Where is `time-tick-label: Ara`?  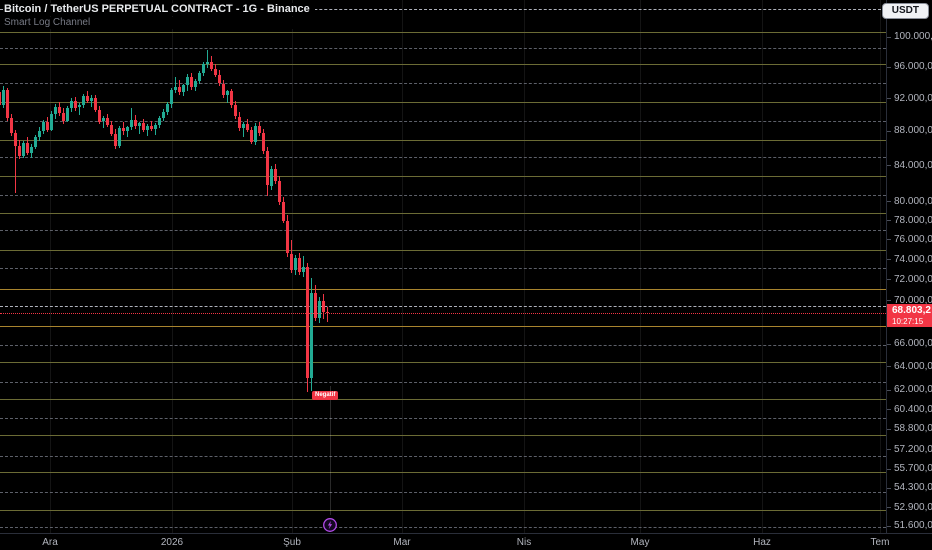 time-tick-label: Ara is located at coordinates (50, 542).